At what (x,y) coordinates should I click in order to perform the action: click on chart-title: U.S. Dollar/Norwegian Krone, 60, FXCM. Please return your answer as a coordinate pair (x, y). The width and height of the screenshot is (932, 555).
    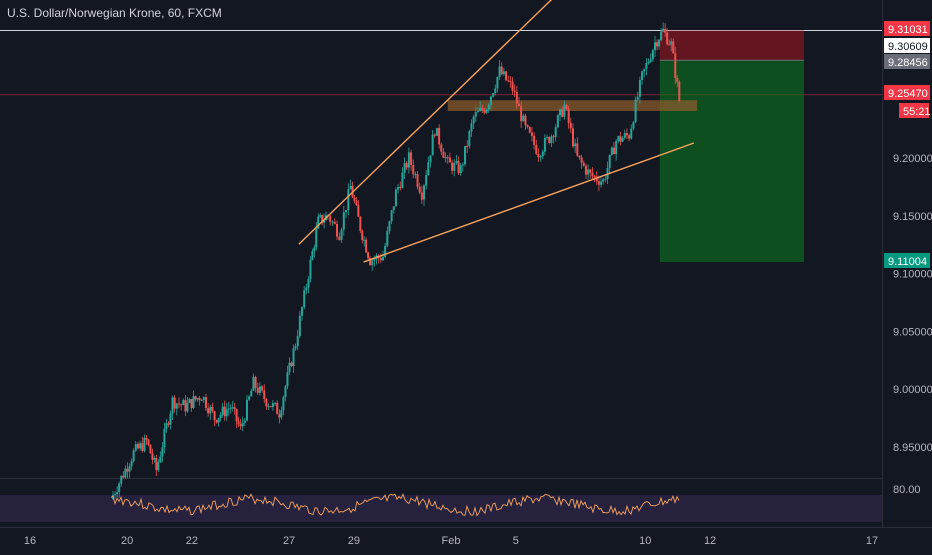
    Looking at the image, I should click on (114, 13).